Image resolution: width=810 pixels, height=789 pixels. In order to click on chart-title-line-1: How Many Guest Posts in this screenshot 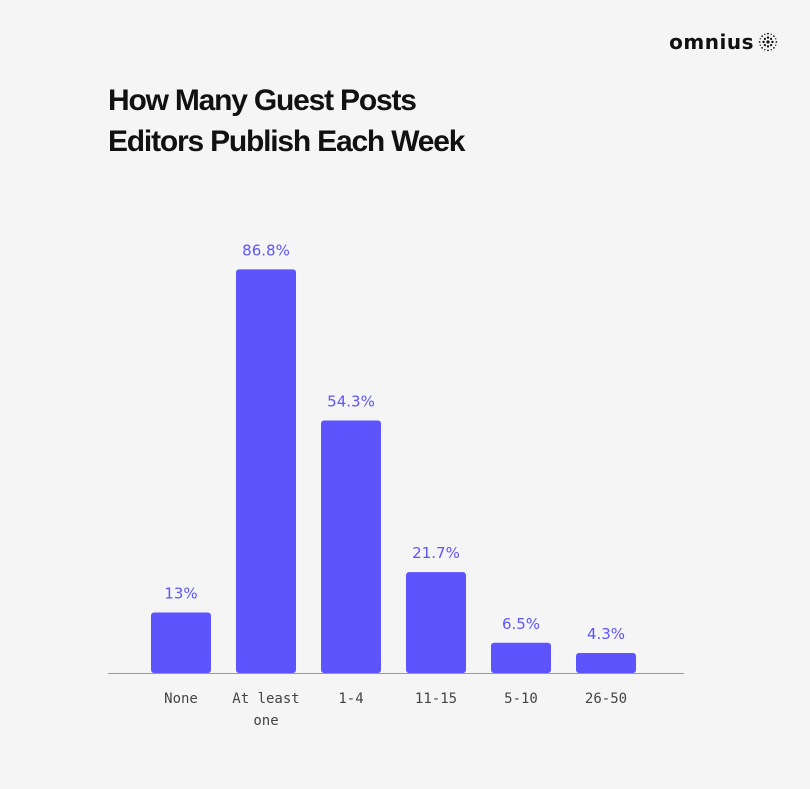, I will do `click(262, 100)`.